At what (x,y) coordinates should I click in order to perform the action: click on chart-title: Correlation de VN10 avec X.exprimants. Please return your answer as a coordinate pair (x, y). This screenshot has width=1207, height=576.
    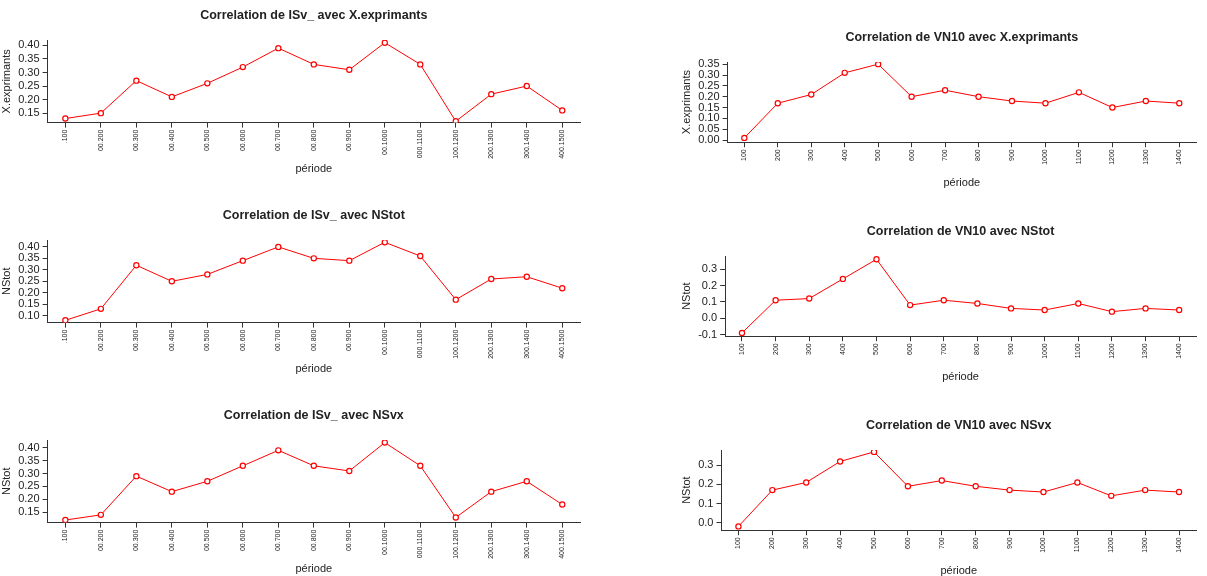
    Looking at the image, I should click on (962, 36).